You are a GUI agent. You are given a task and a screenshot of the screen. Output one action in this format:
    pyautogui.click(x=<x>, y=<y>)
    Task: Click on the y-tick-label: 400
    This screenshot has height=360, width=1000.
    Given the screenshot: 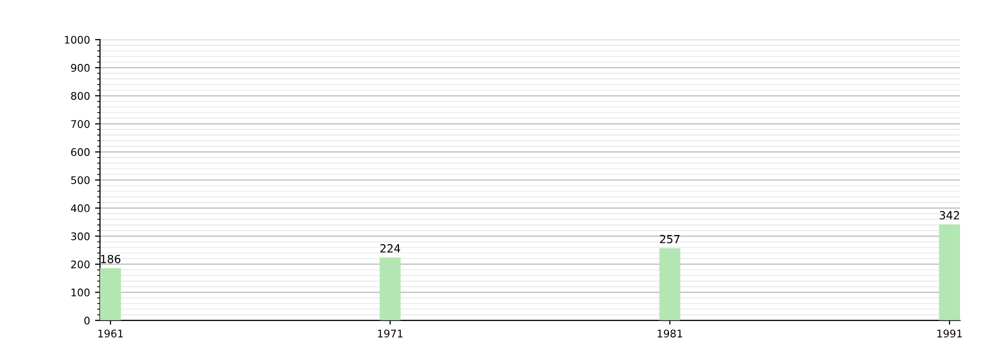 What is the action you would take?
    pyautogui.click(x=80, y=208)
    